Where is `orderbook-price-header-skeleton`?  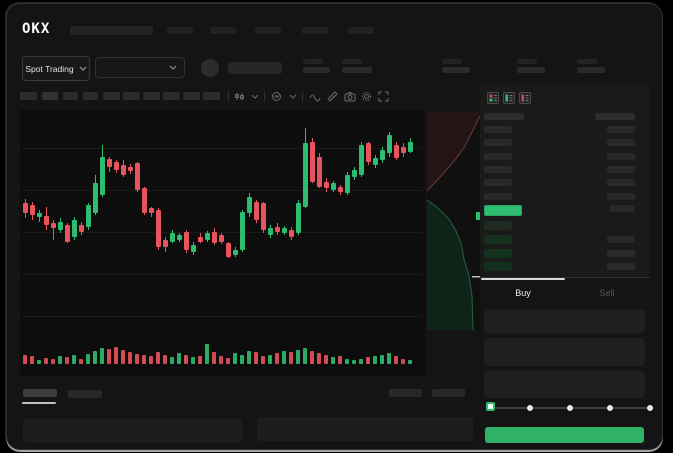 orderbook-price-header-skeleton is located at coordinates (504, 116).